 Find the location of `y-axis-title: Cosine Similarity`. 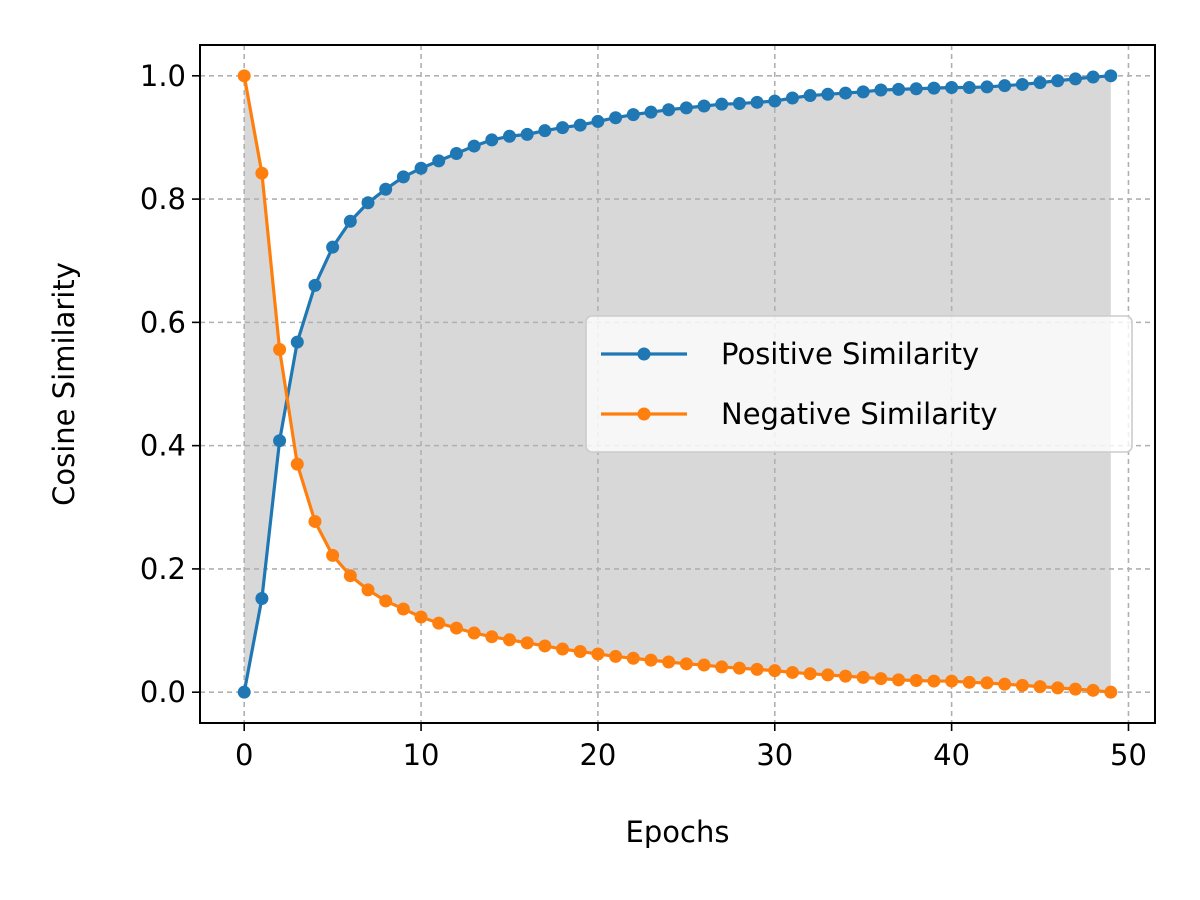

y-axis-title: Cosine Similarity is located at coordinates (64, 384).